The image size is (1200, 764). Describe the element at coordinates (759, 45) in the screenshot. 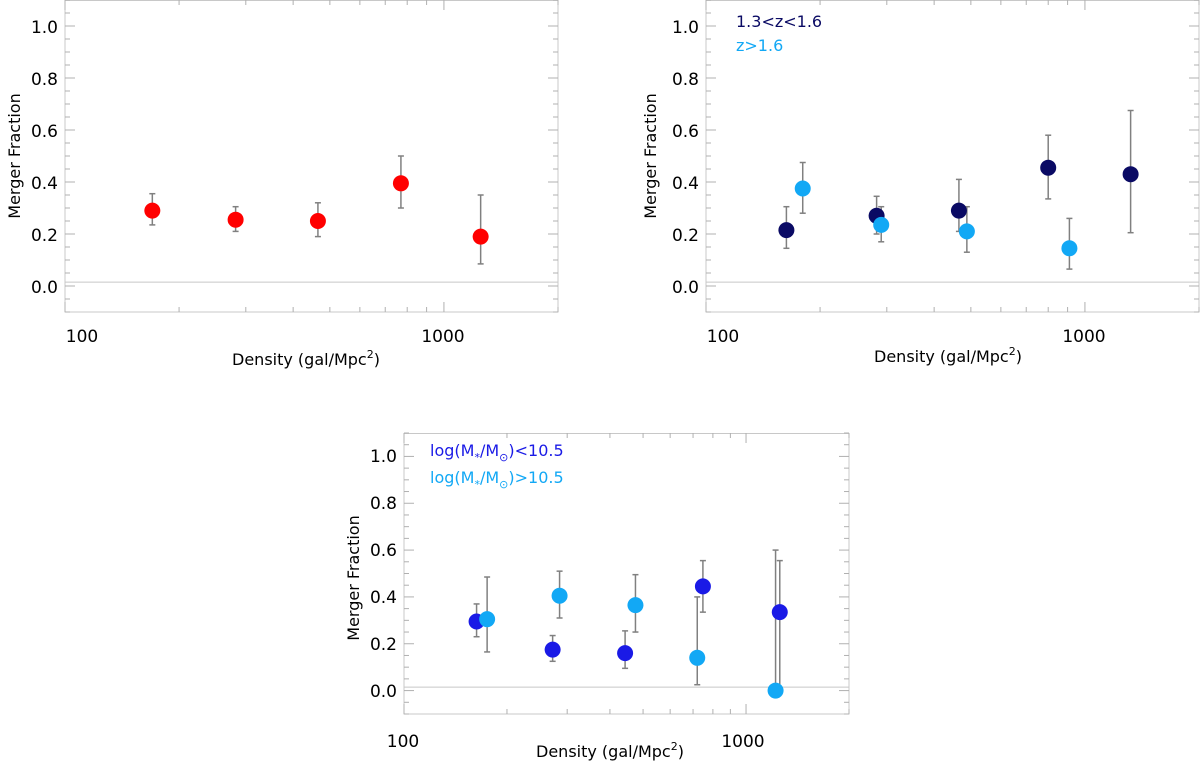

I see `legend-entry-high-z: z>1.6` at that location.